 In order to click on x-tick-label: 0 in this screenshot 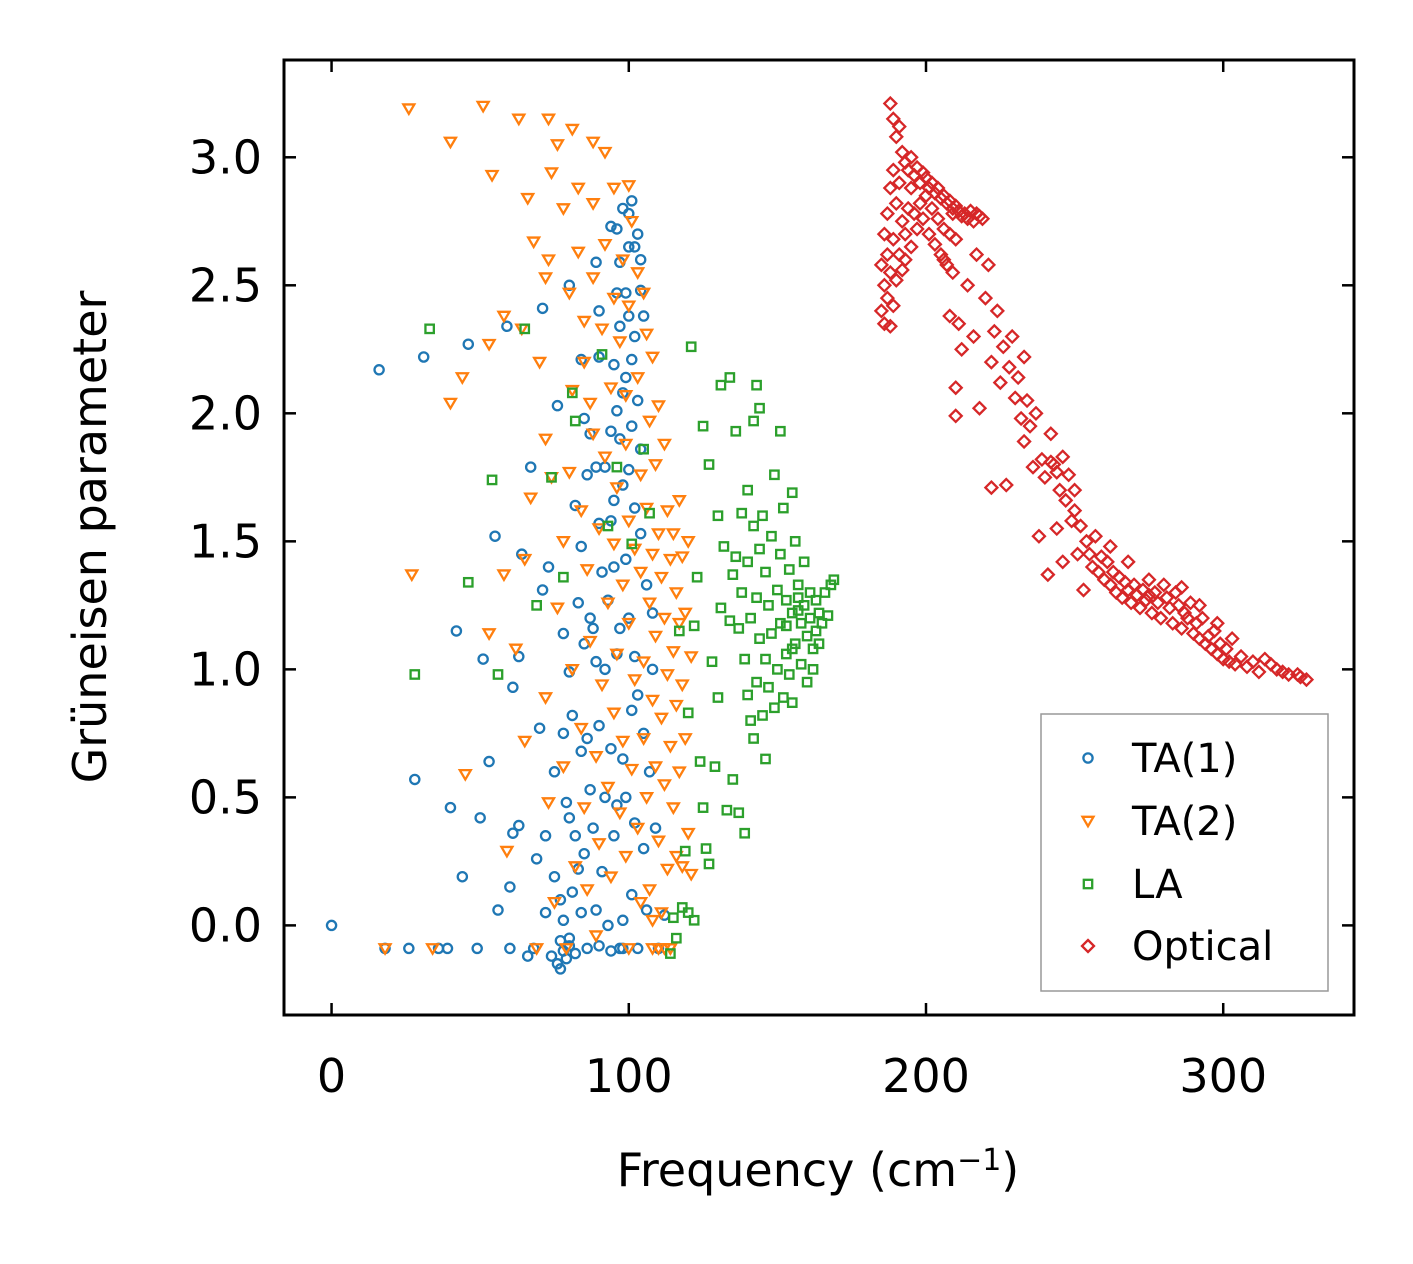, I will do `click(331, 1076)`.